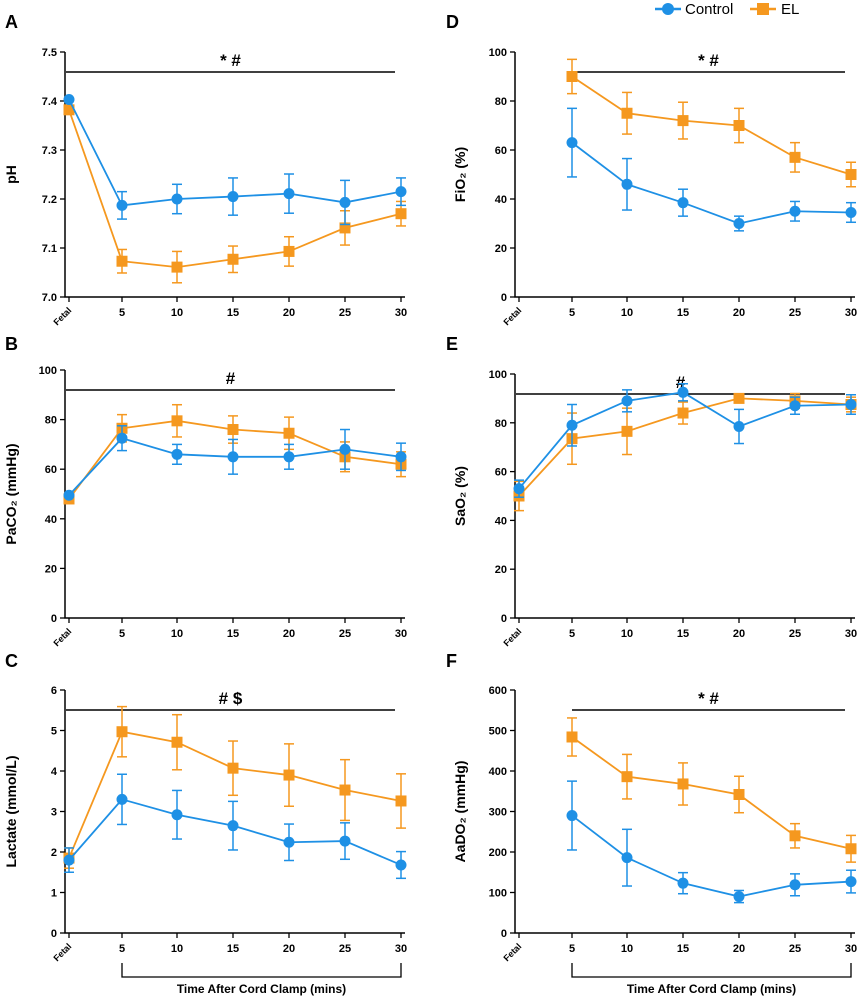  Describe the element at coordinates (54, 732) in the screenshot. I see `y-tick-label: 5` at that location.